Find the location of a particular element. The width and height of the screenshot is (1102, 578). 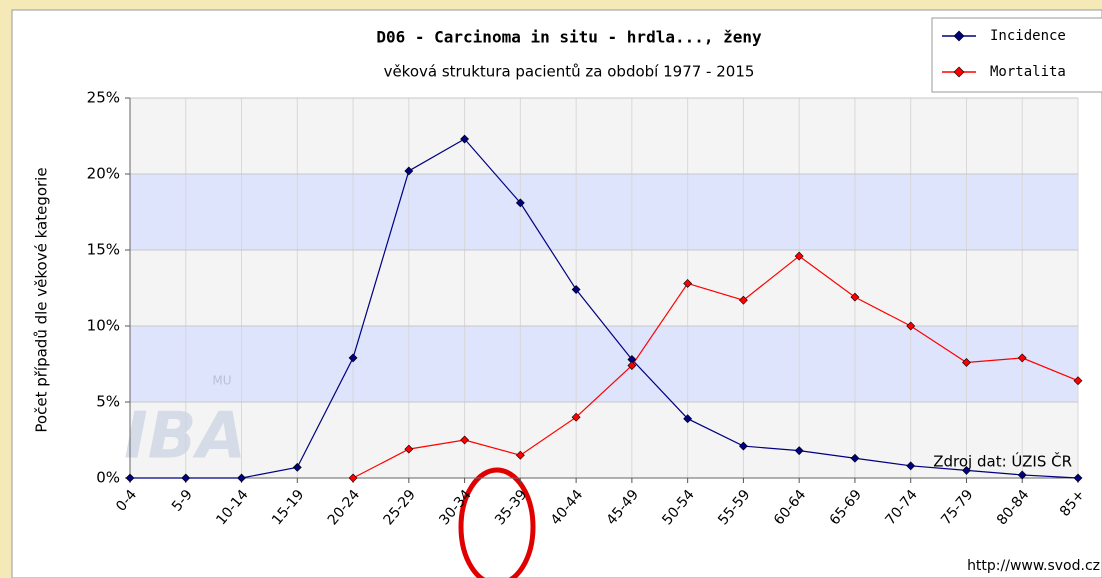

y-tick-label: 25% is located at coordinates (103, 98).